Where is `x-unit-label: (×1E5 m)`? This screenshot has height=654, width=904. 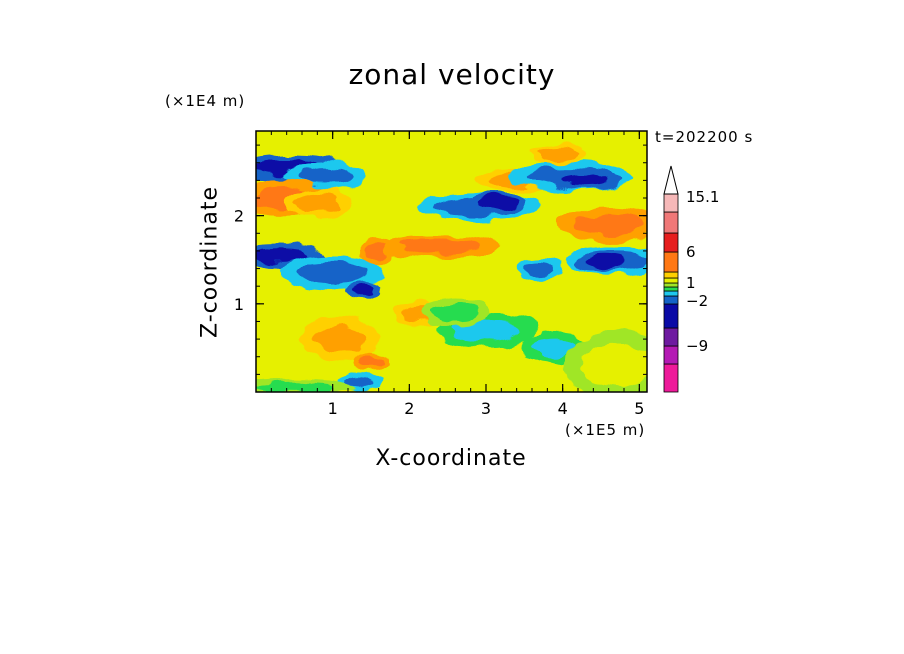
x-unit-label: (×1E5 m) is located at coordinates (605, 430).